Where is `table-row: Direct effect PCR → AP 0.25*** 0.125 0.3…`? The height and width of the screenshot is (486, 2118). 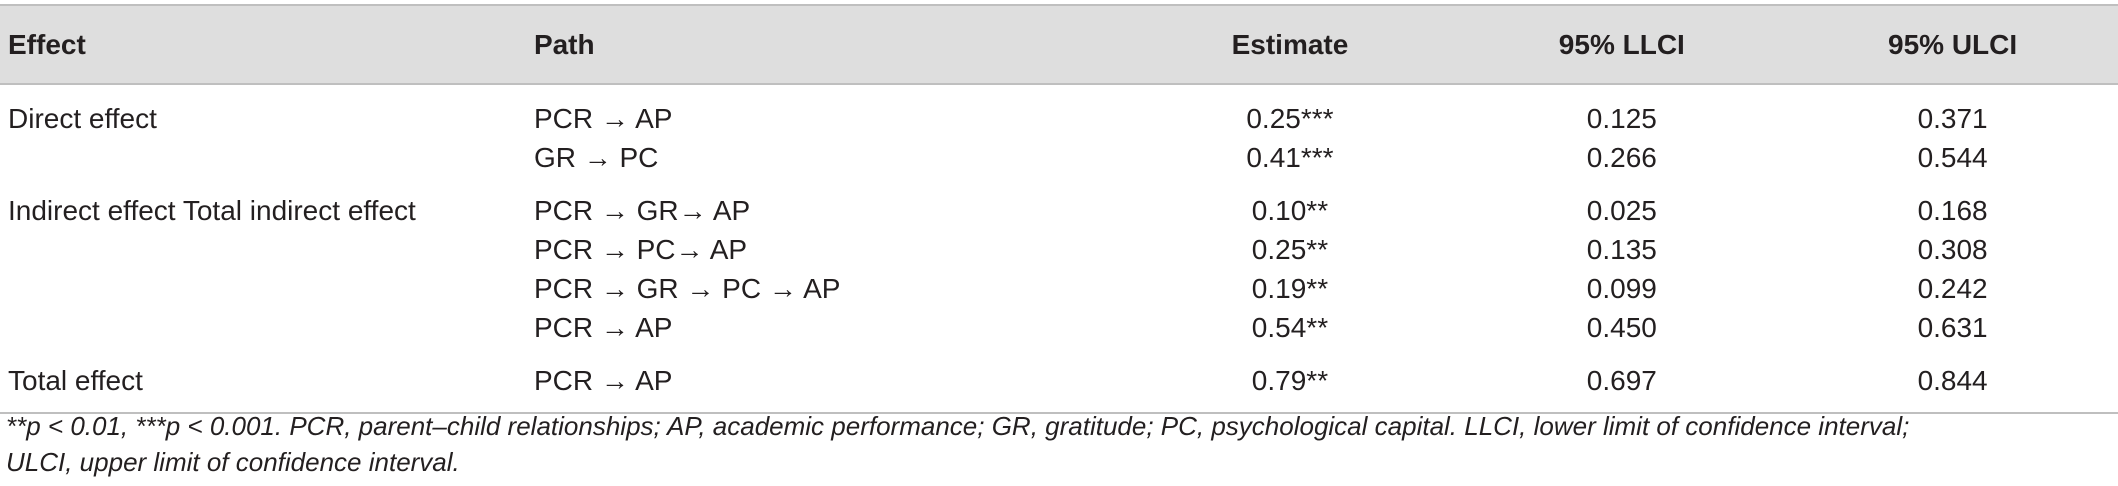 table-row: Direct effect PCR → AP 0.25*** 0.125 0.3… is located at coordinates (1059, 111).